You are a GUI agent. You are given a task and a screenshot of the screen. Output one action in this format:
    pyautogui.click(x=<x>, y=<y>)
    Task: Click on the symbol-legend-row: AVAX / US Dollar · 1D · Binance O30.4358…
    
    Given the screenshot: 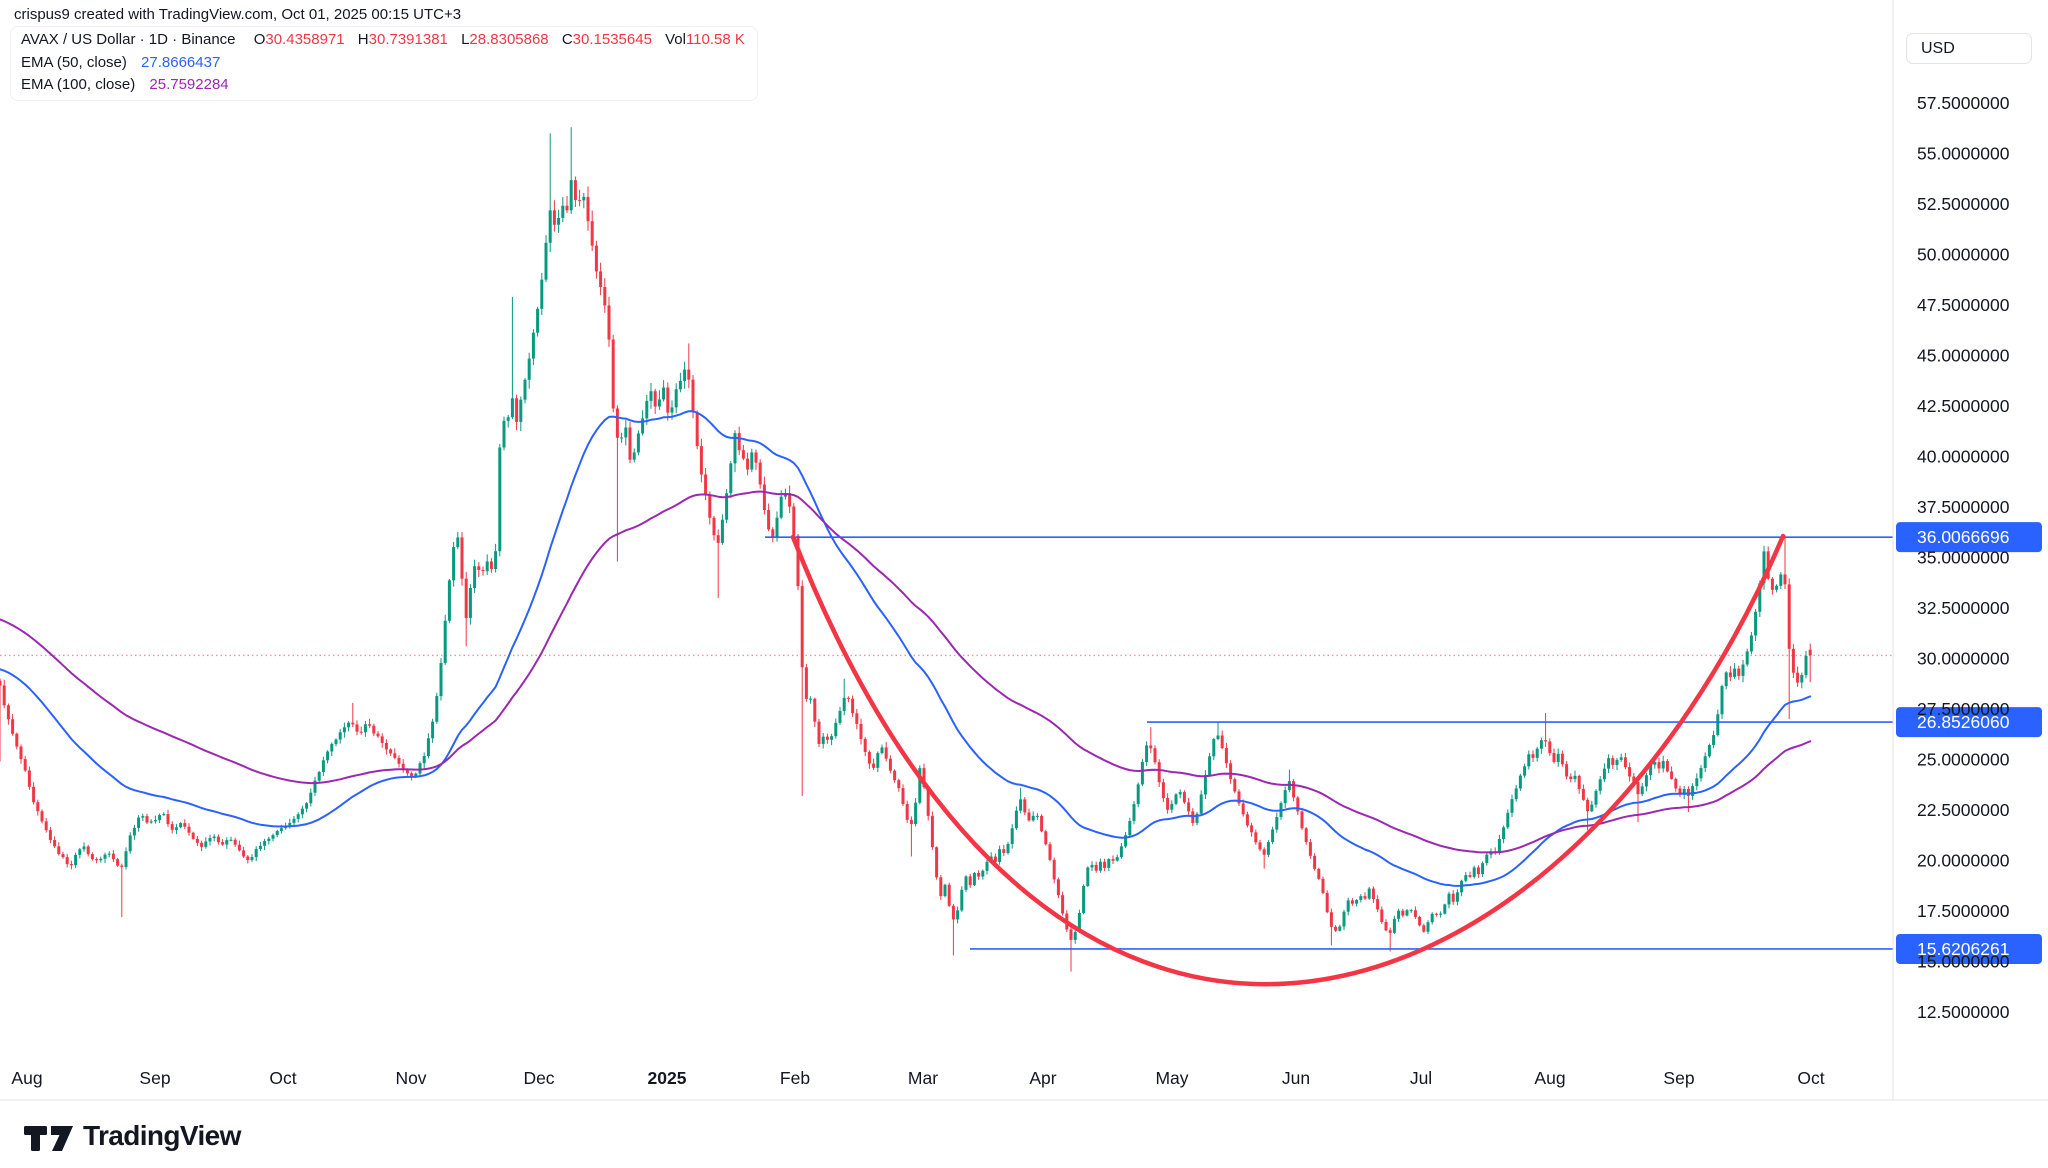 What is the action you would take?
    pyautogui.click(x=383, y=40)
    